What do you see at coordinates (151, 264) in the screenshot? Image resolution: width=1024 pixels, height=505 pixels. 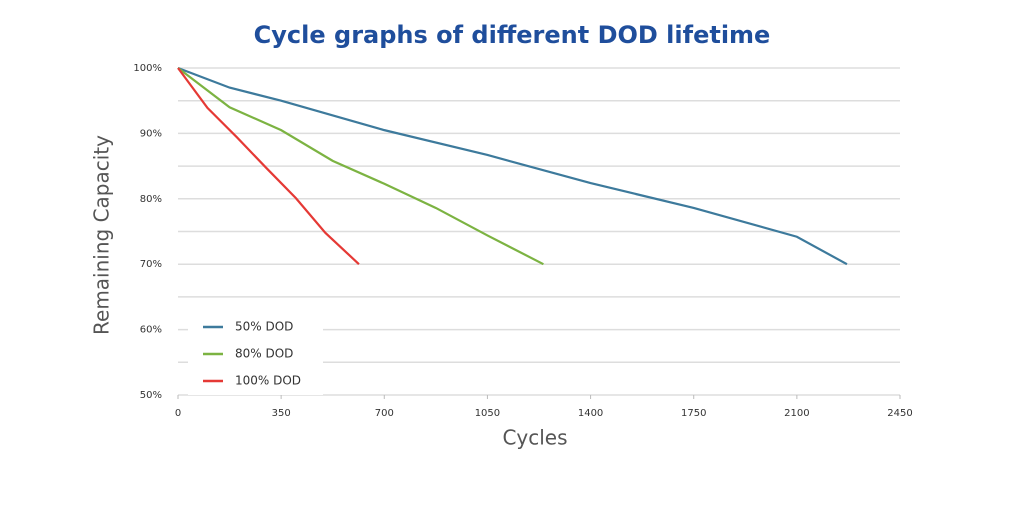 I see `y-tick-label: 70%` at bounding box center [151, 264].